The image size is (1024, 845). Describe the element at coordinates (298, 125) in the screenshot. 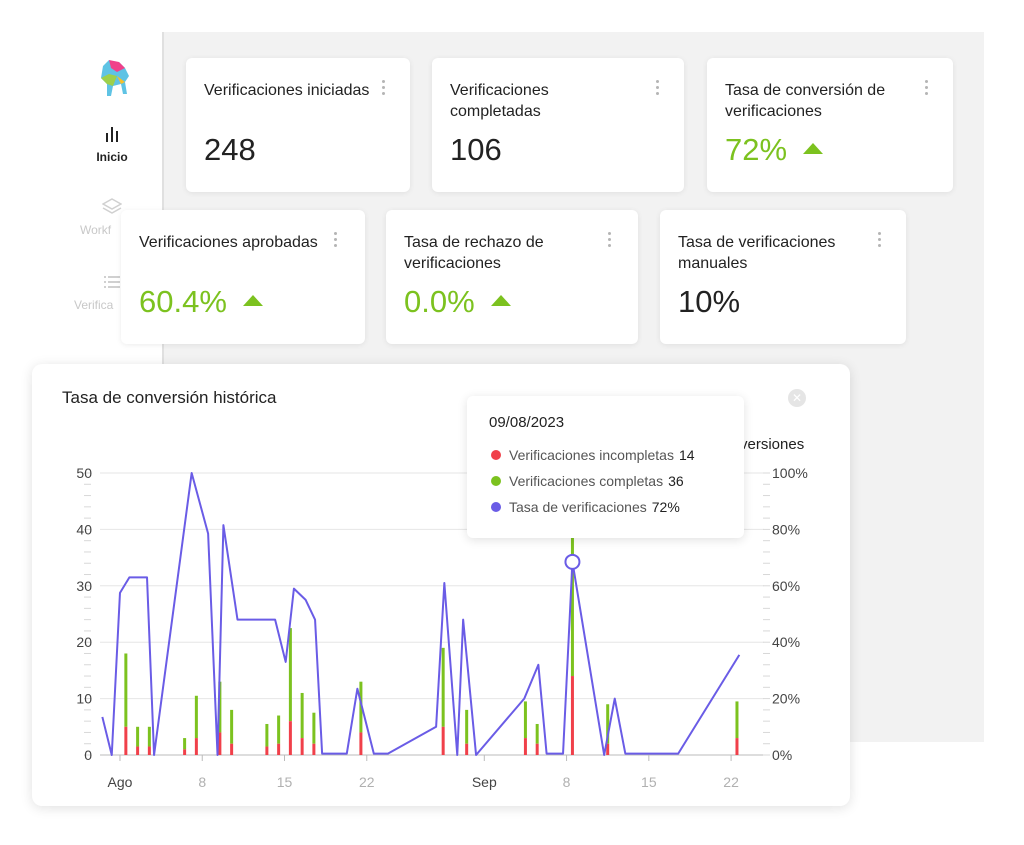

I see `kpi-card-iniciadas: Verificaciones iniciadas 248` at that location.